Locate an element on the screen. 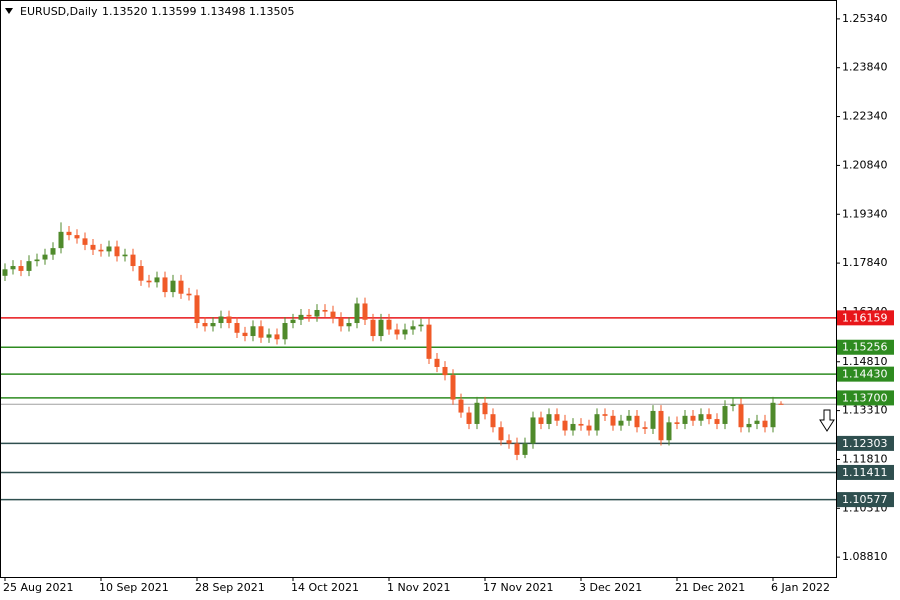  level-label: 1.12303 is located at coordinates (865, 443).